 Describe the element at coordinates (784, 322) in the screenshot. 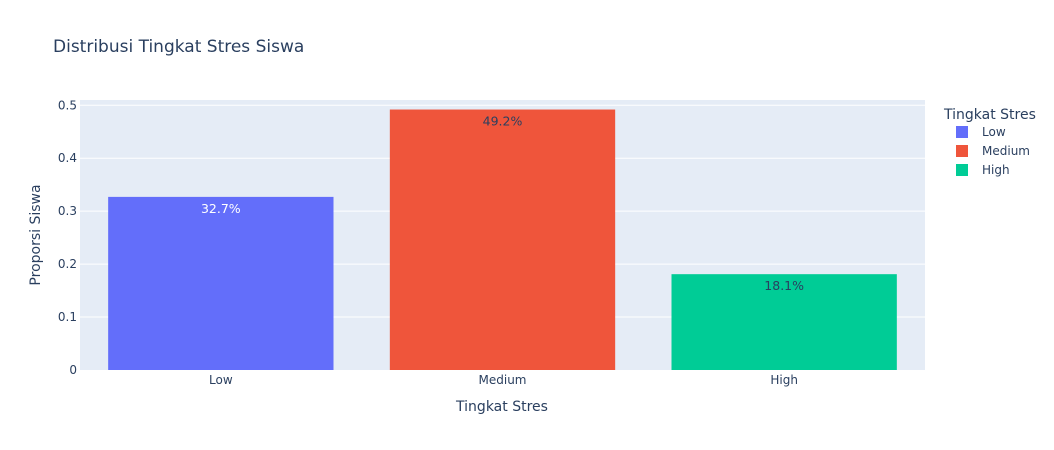

I see `bar-high` at that location.